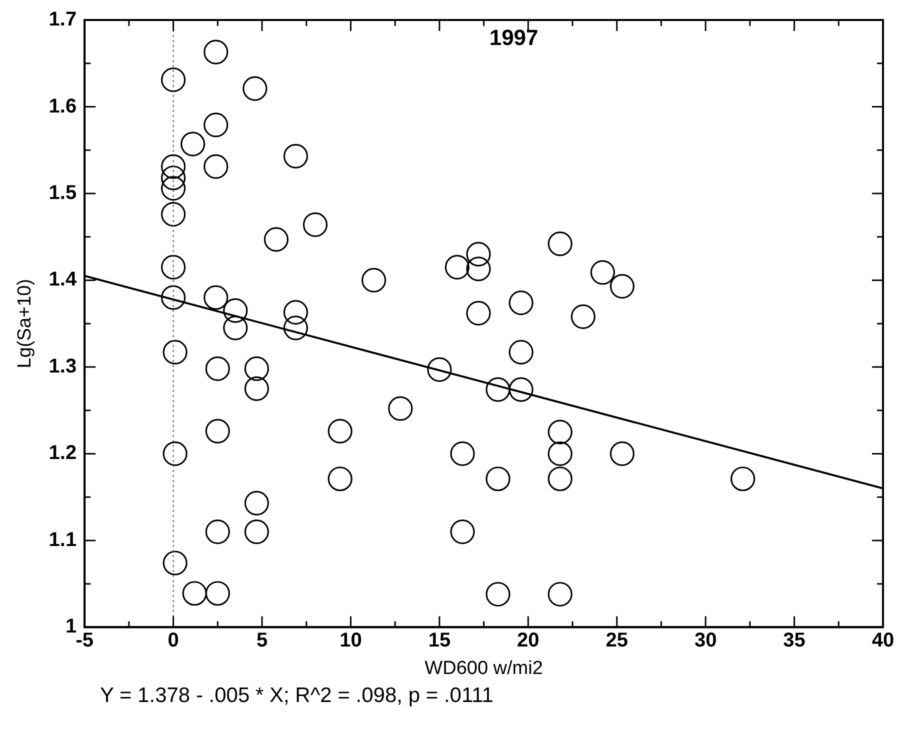 The image size is (901, 730). I want to click on x-tick-label: 5, so click(262, 641).